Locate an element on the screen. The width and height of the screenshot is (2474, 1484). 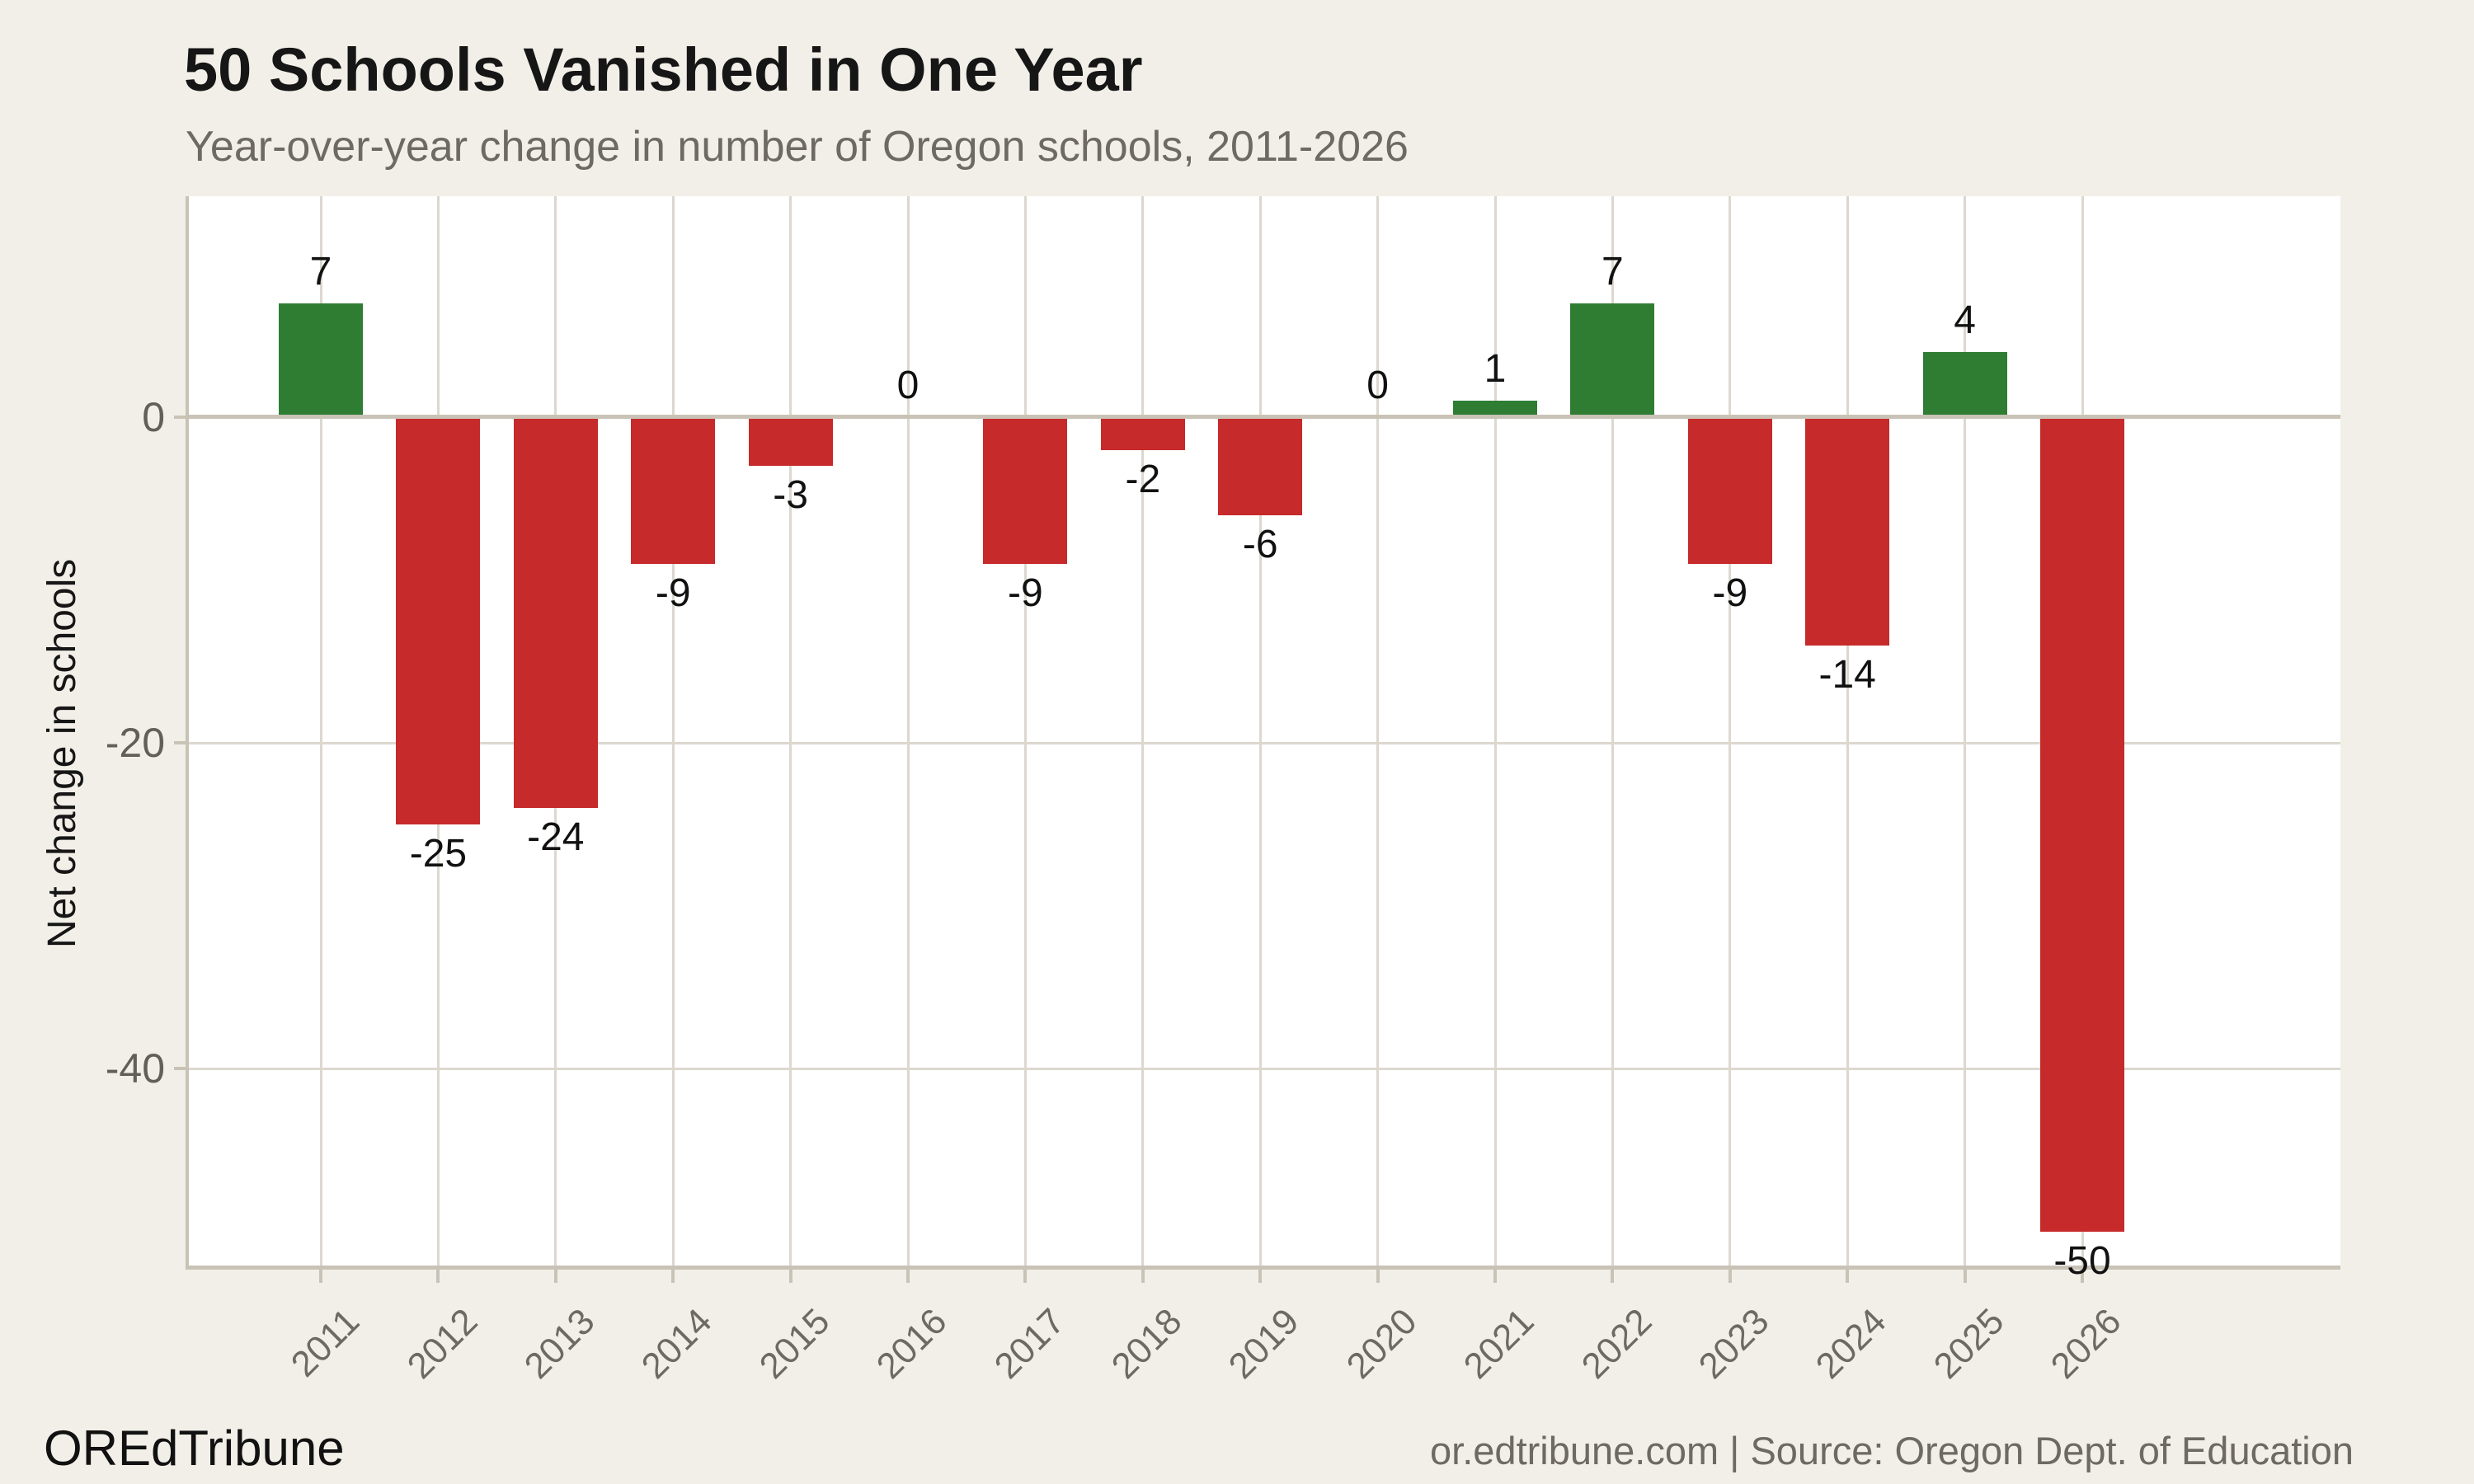
x-tick-label-2016: 2016 is located at coordinates (911, 1344).